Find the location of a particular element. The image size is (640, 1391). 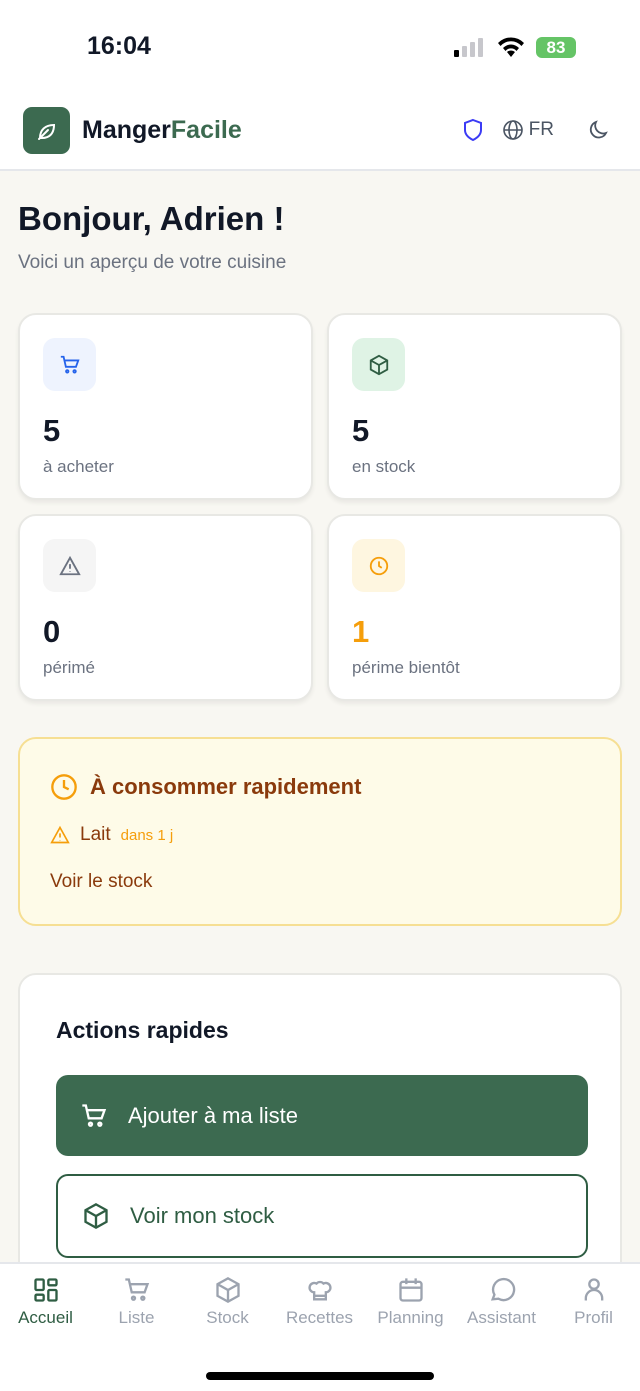

nav-label: Stock is located at coordinates (227, 1317).